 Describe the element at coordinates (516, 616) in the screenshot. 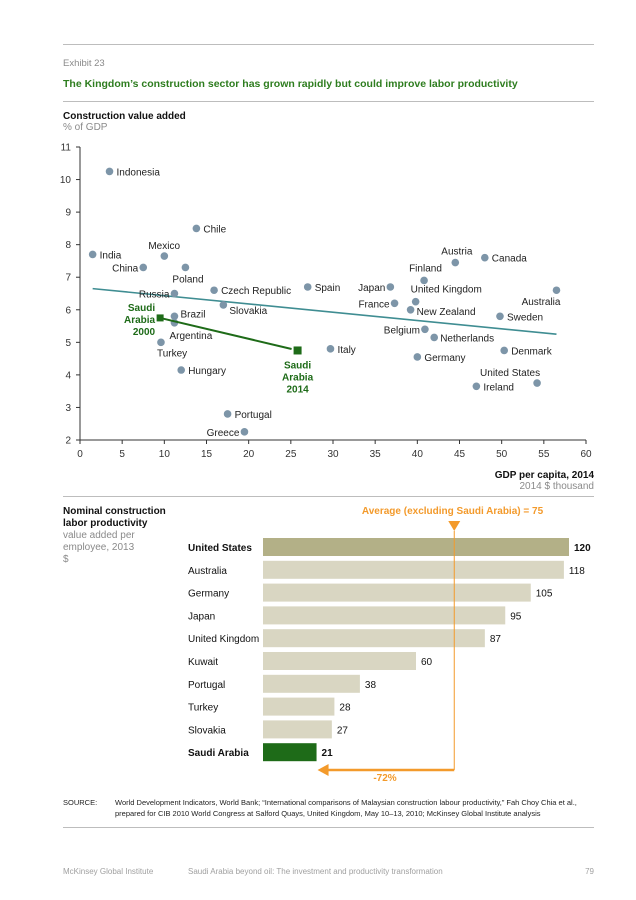

I see `bar-value-label: 95` at that location.